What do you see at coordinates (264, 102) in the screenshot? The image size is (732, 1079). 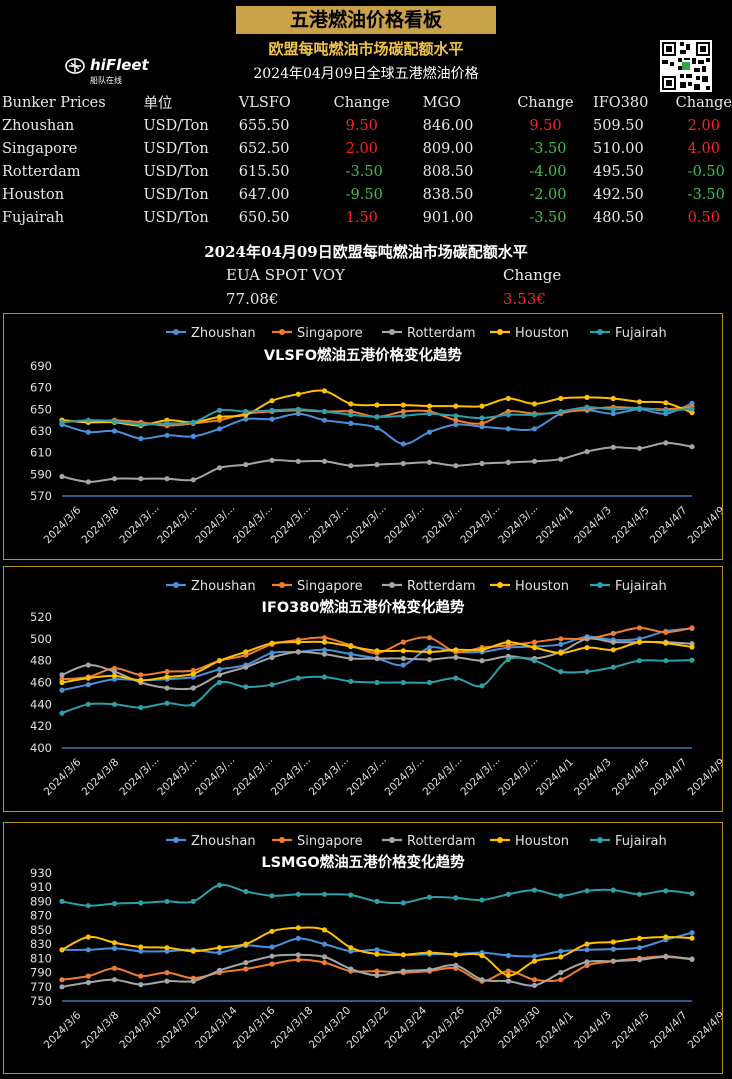 I see `column-header: VLSFO` at bounding box center [264, 102].